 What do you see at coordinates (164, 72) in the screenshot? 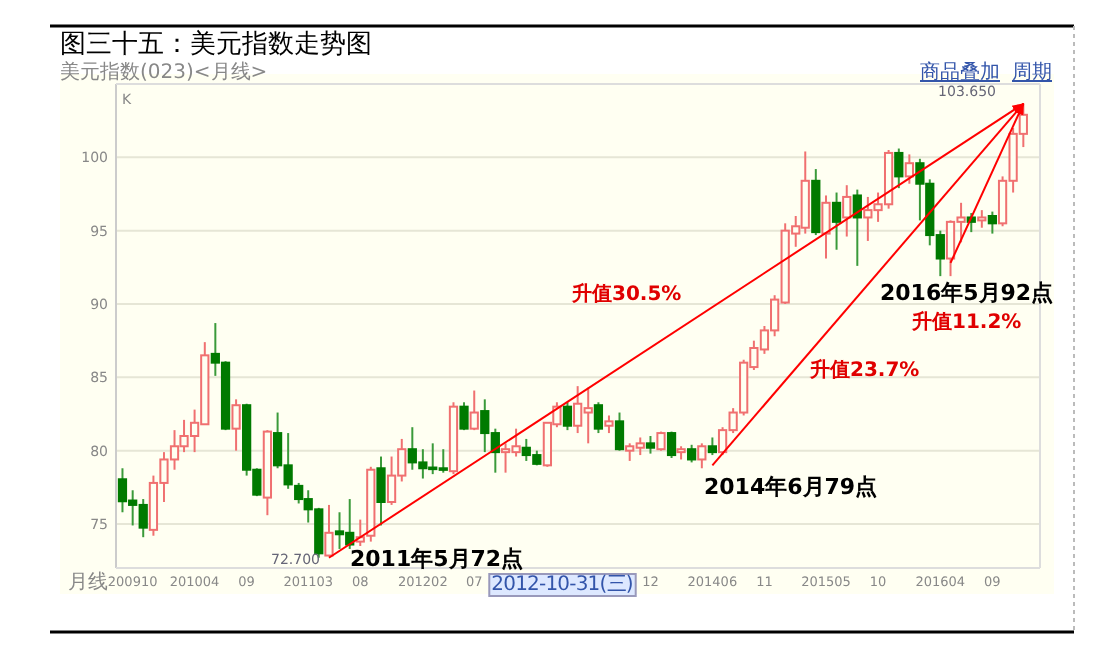
I see `annotation: 美元指数(023)<月线>` at bounding box center [164, 72].